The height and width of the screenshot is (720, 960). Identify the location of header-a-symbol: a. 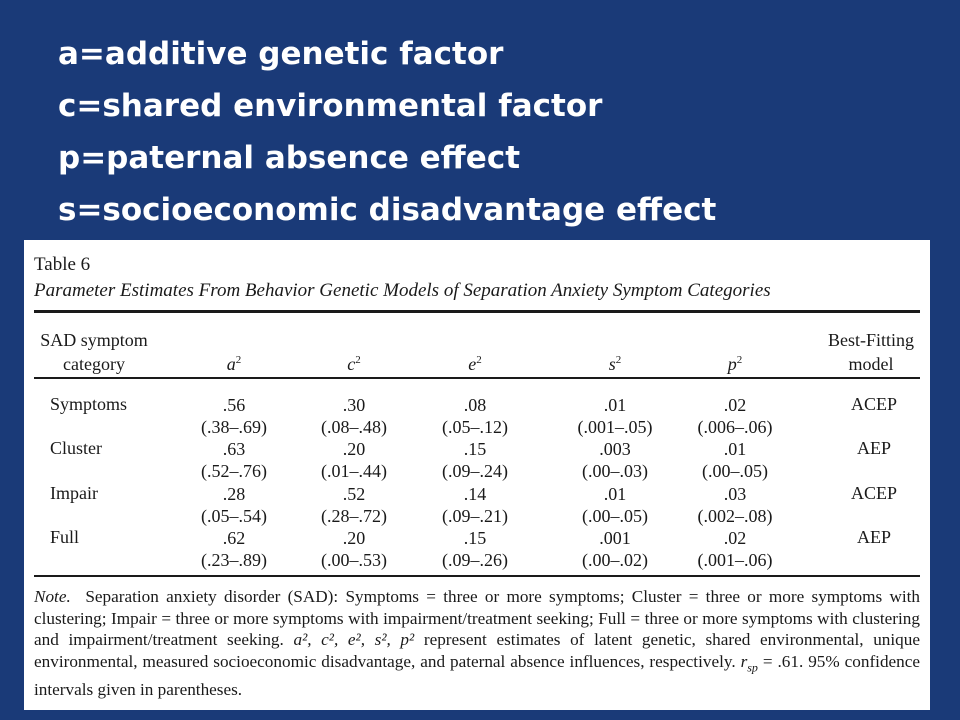
(231, 364).